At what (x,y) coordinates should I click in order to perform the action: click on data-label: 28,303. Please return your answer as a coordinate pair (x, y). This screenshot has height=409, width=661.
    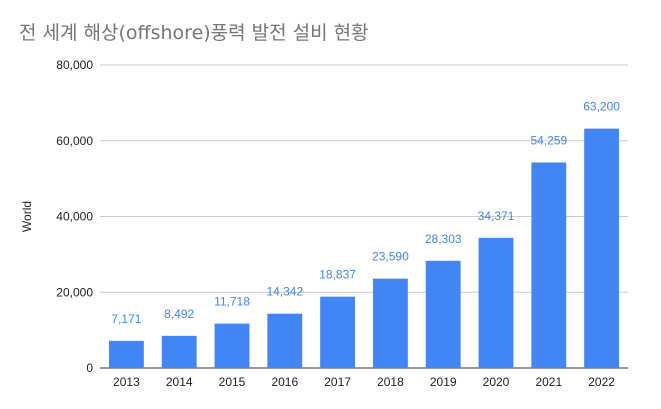
    Looking at the image, I should click on (443, 239).